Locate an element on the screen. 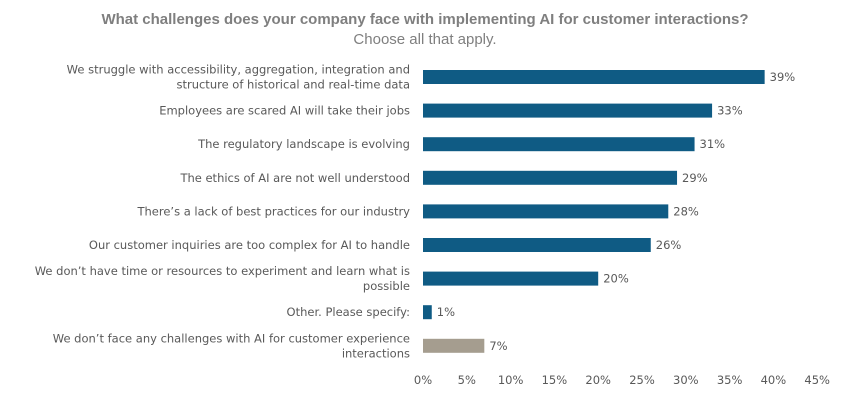 Image resolution: width=850 pixels, height=400 pixels. value-label: 28% is located at coordinates (686, 211).